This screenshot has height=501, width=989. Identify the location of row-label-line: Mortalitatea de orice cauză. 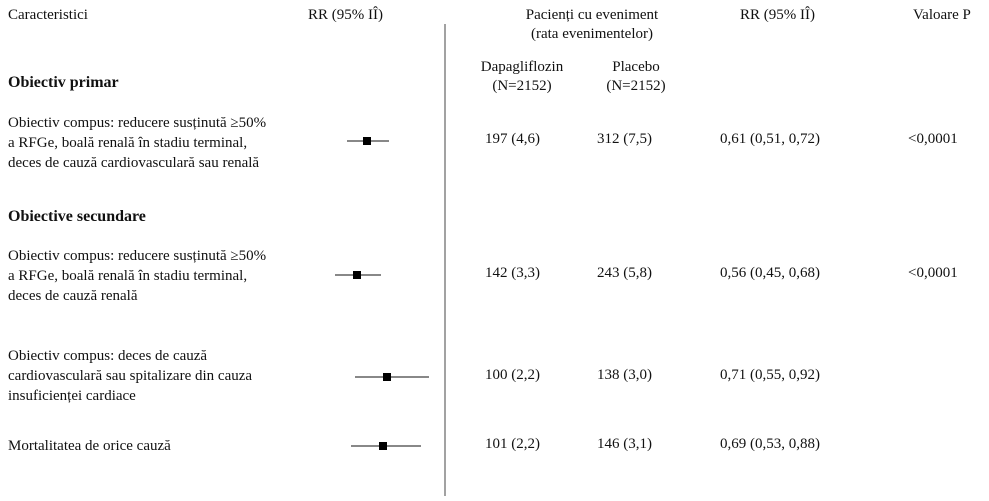
(89, 446).